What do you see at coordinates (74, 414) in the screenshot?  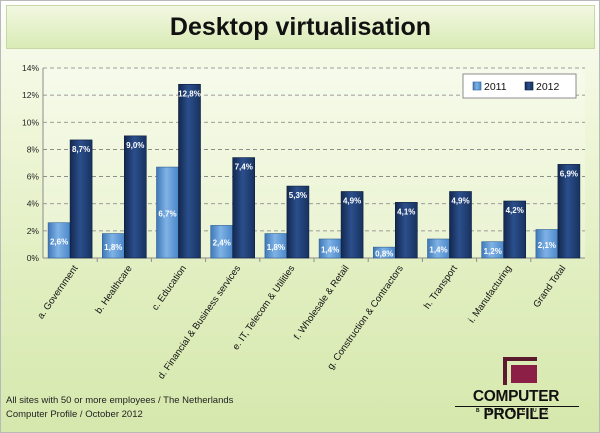 I see `footnote-line-2: Computer Profile / October 2012` at bounding box center [74, 414].